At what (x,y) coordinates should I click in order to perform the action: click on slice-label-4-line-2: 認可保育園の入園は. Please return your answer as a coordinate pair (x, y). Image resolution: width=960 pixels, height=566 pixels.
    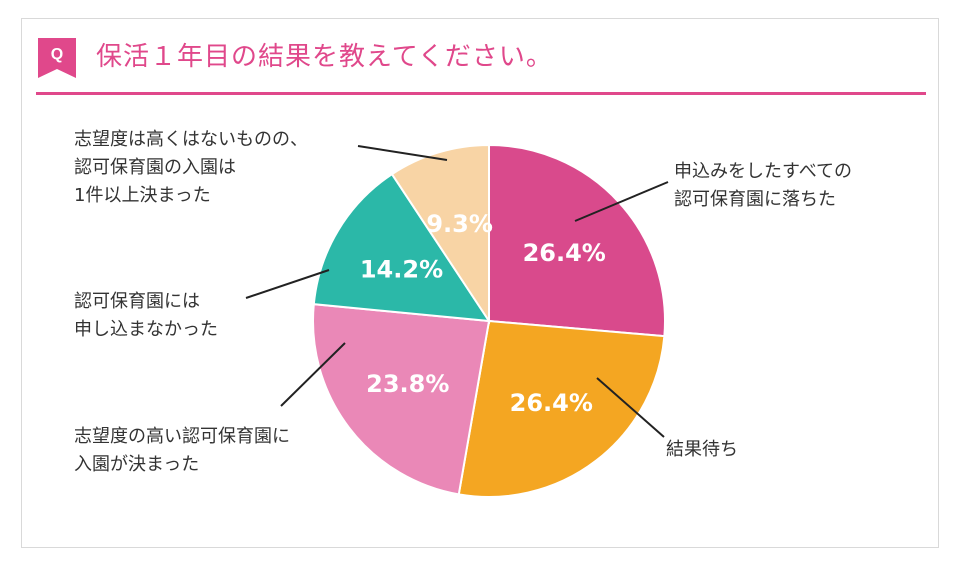
    Looking at the image, I should click on (155, 167).